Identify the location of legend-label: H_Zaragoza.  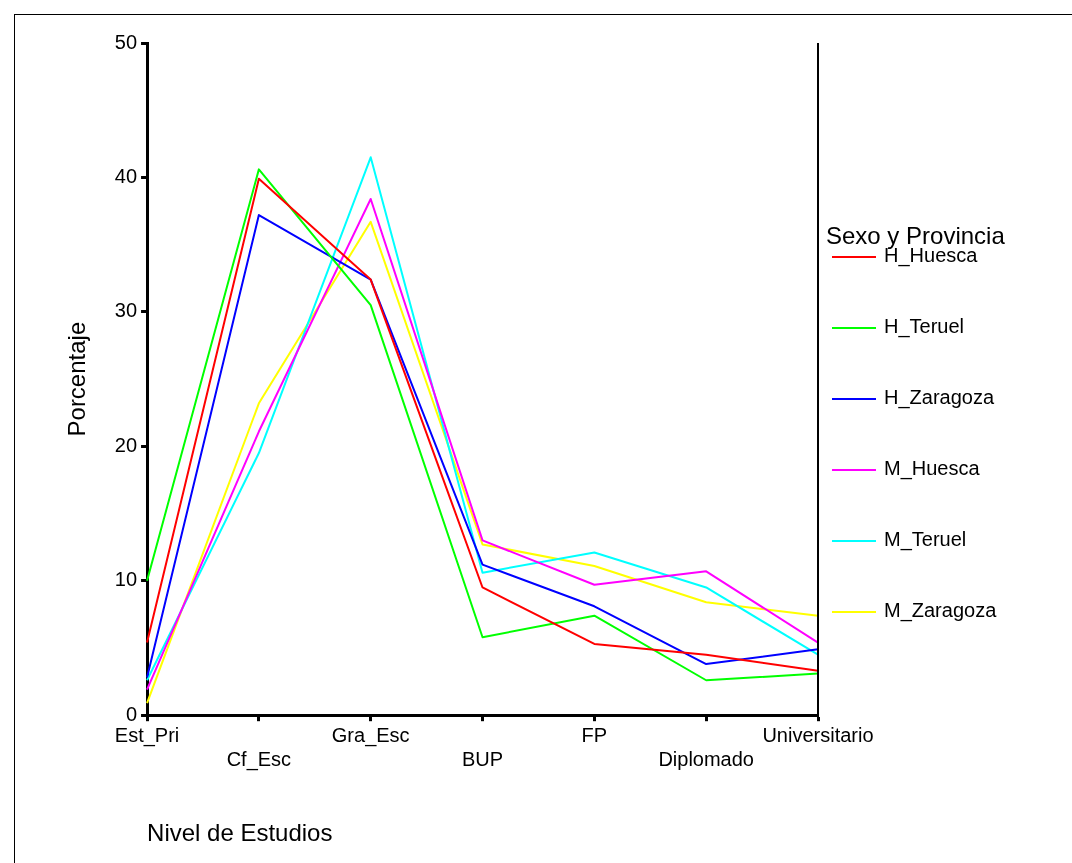
(939, 397).